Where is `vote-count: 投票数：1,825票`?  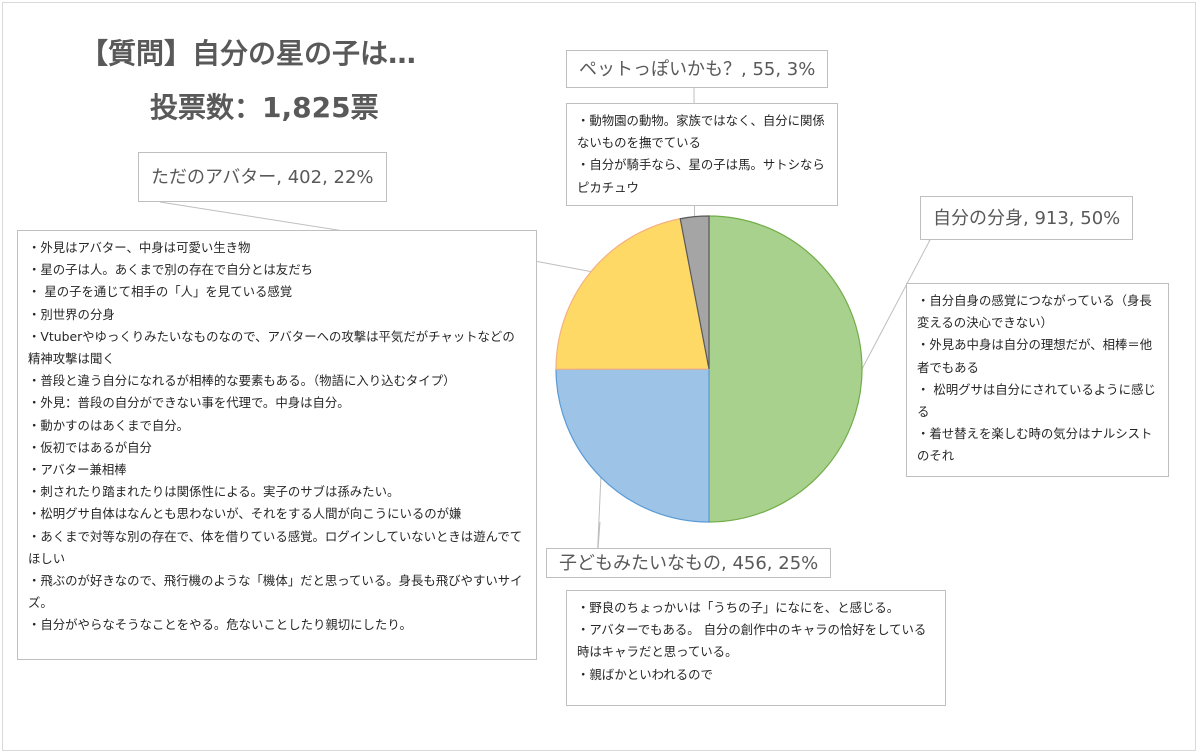
vote-count: 投票数：1,825票 is located at coordinates (264, 107).